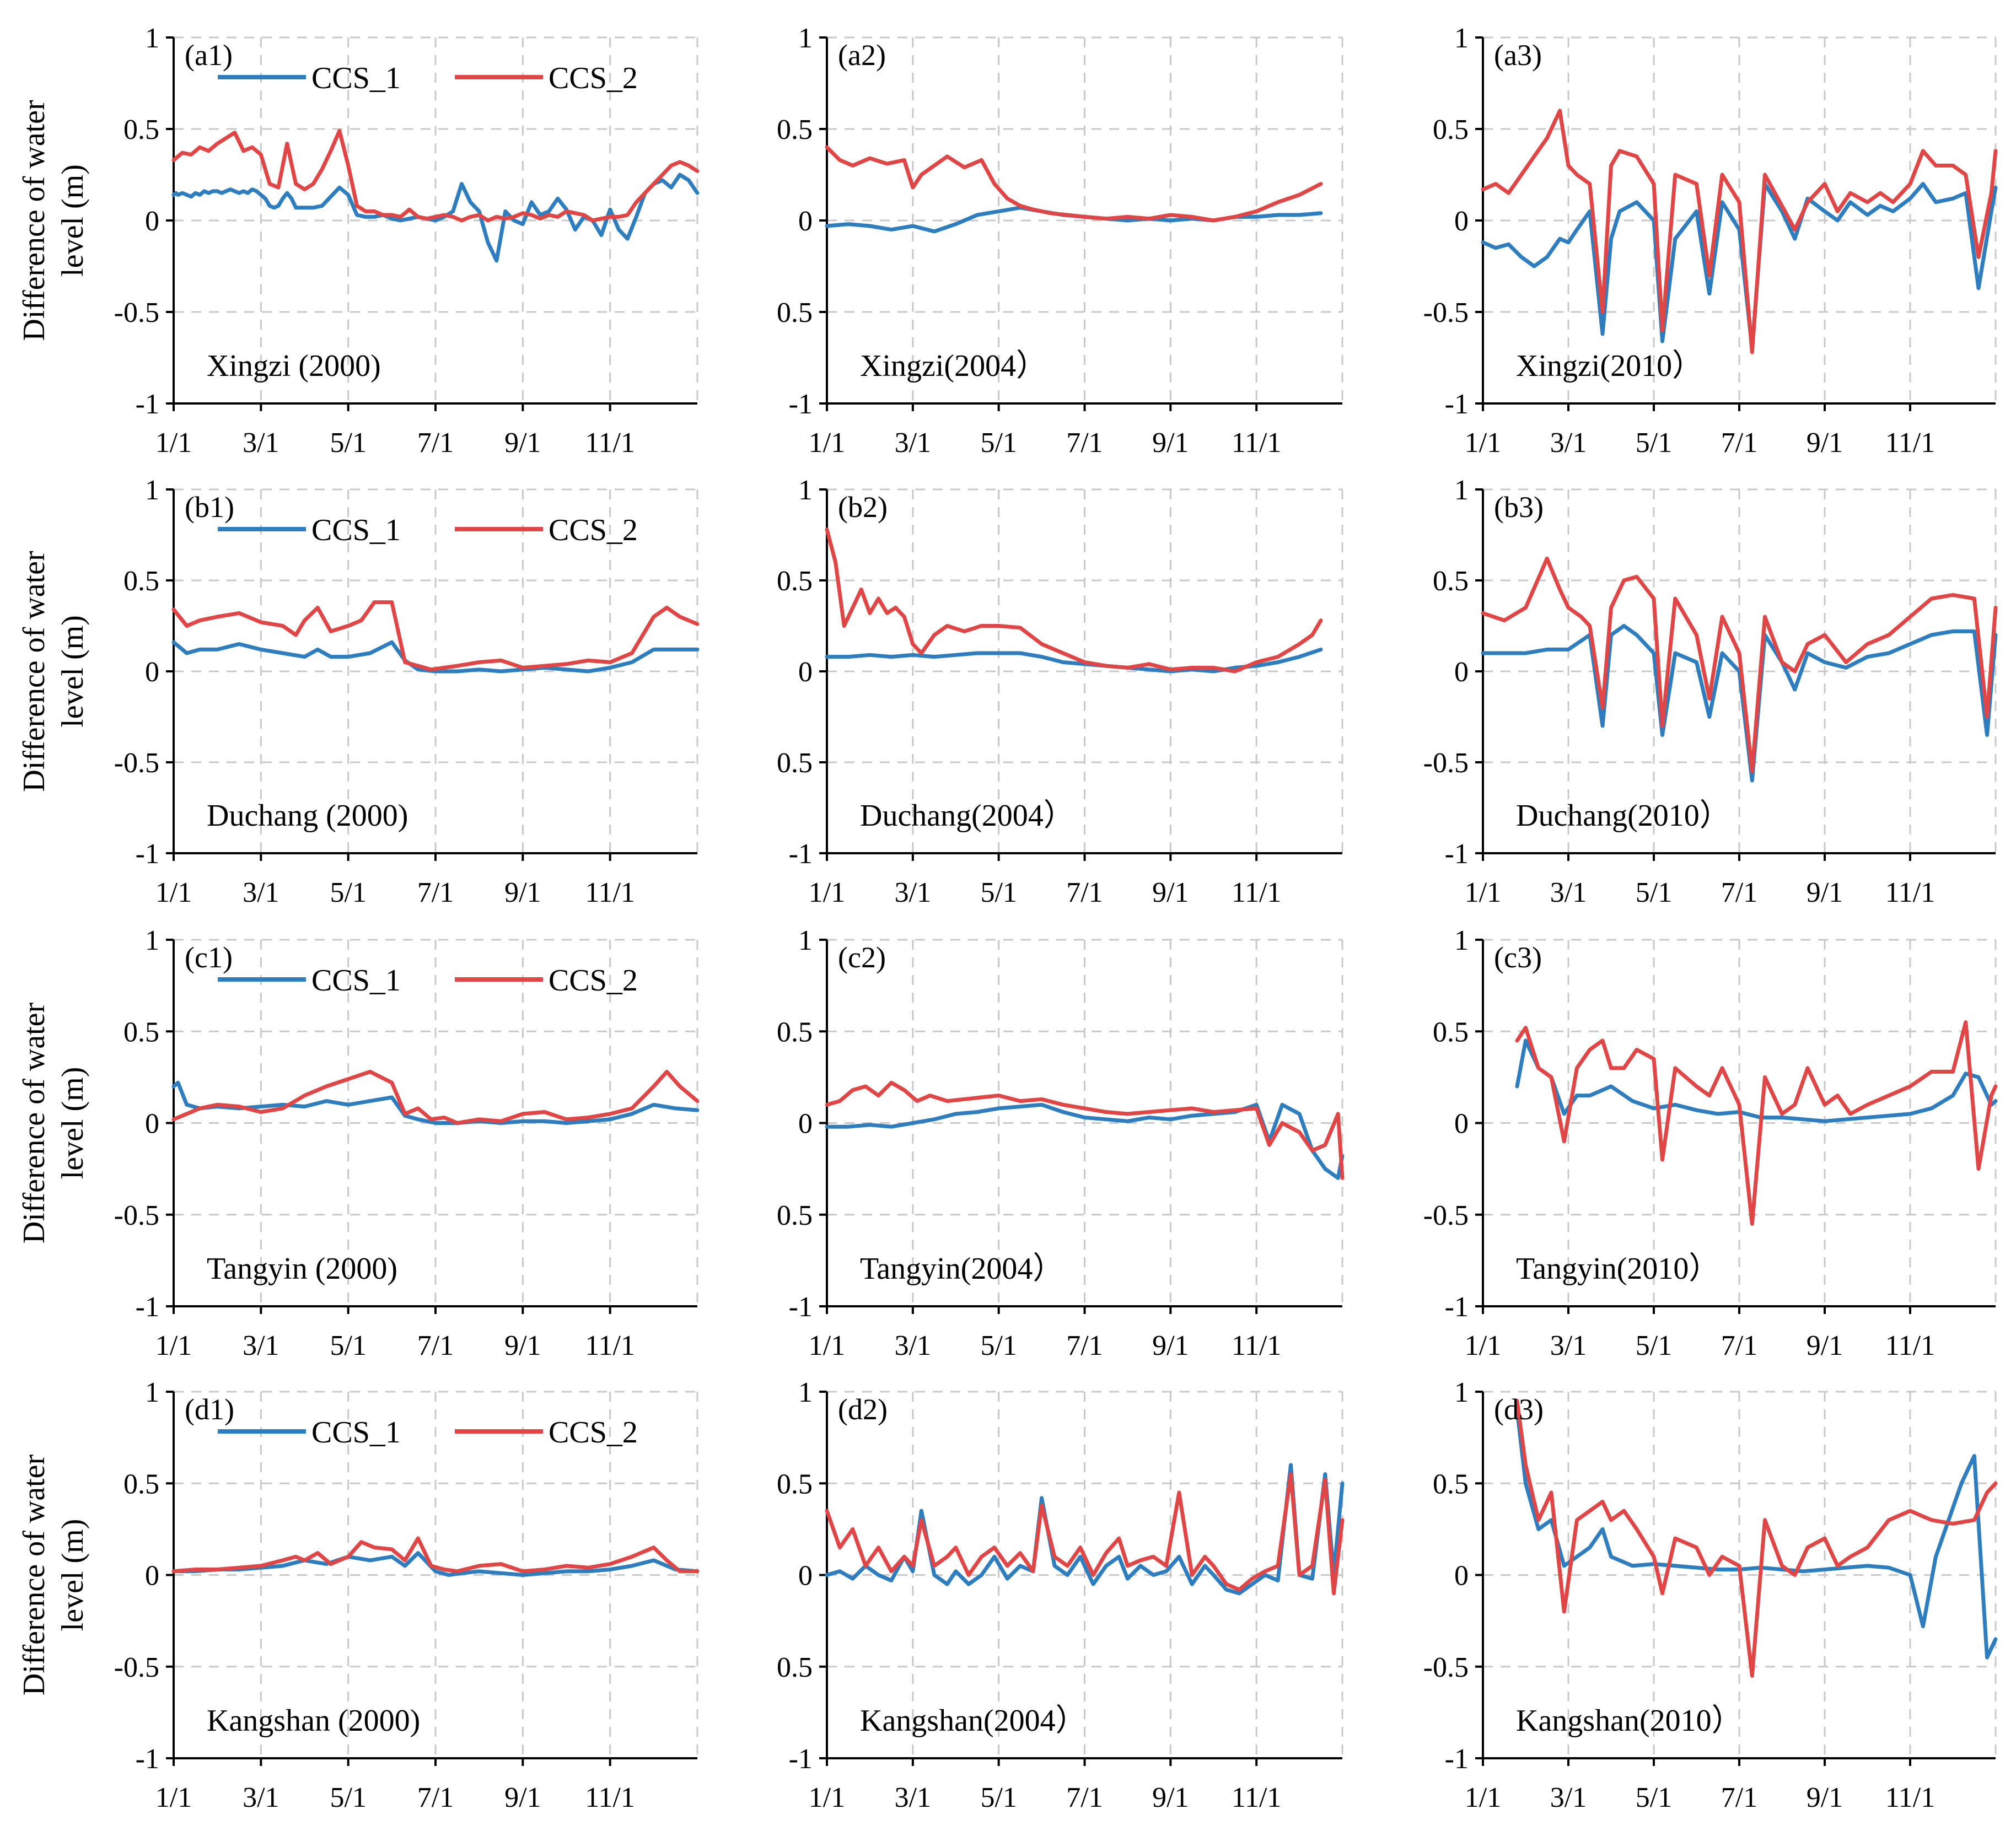  Describe the element at coordinates (967, 816) in the screenshot. I see `site-label: Duchang(2004）` at that location.